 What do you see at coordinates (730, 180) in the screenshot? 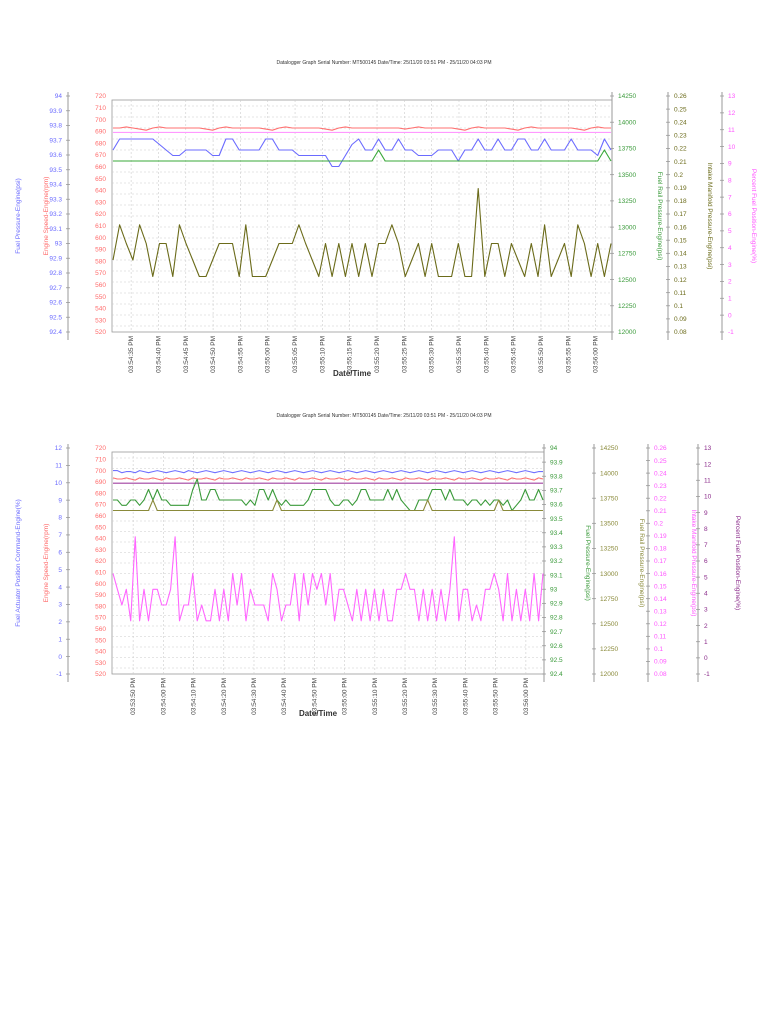
I see `y-tick-label: 8` at bounding box center [730, 180].